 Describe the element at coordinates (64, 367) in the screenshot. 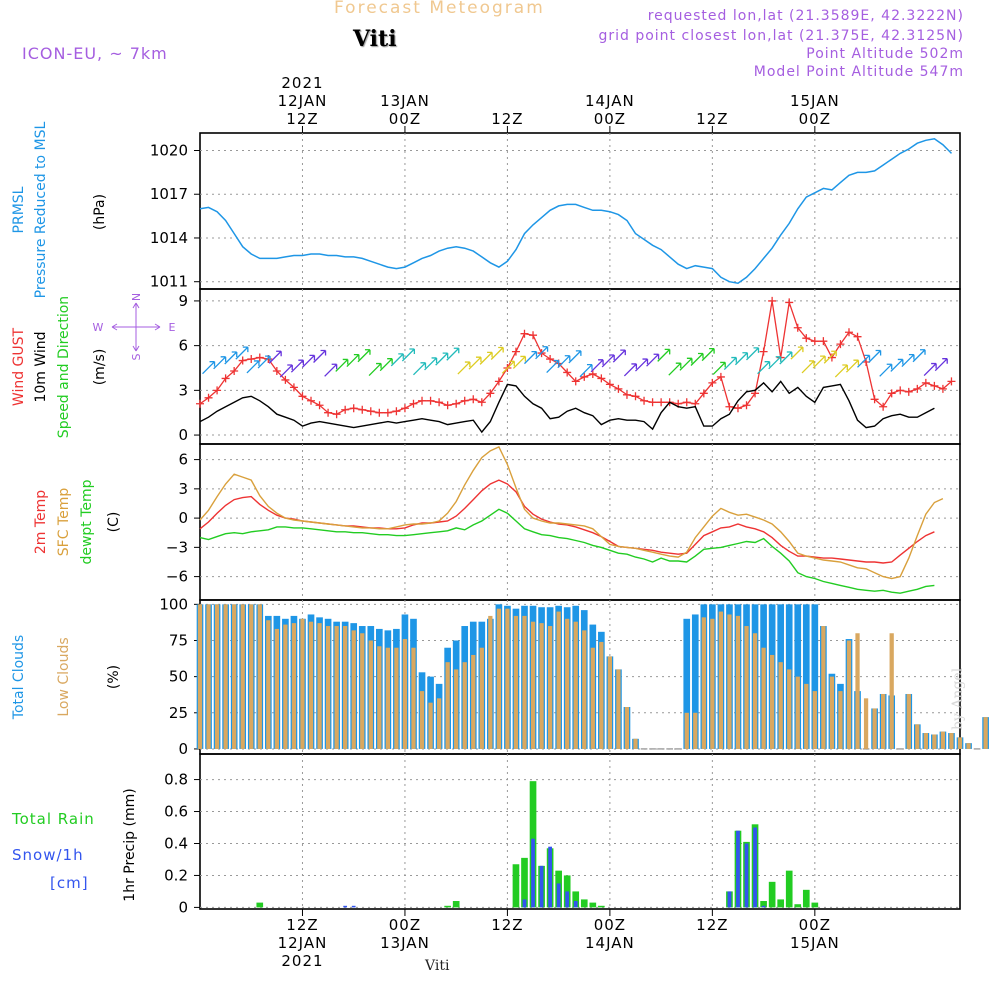

I see `wind-dir-label: Speed and Direction` at that location.